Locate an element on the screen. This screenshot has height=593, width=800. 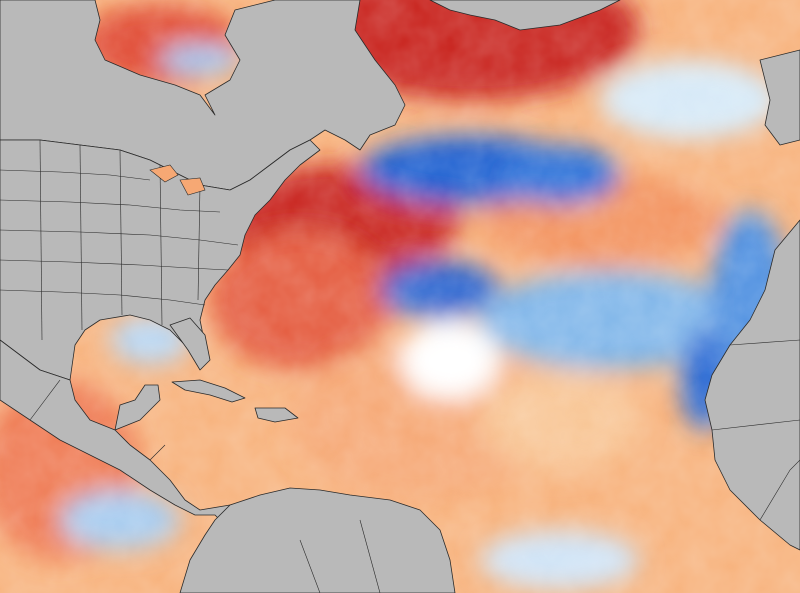
mexico-landmass is located at coordinates (125, 432).